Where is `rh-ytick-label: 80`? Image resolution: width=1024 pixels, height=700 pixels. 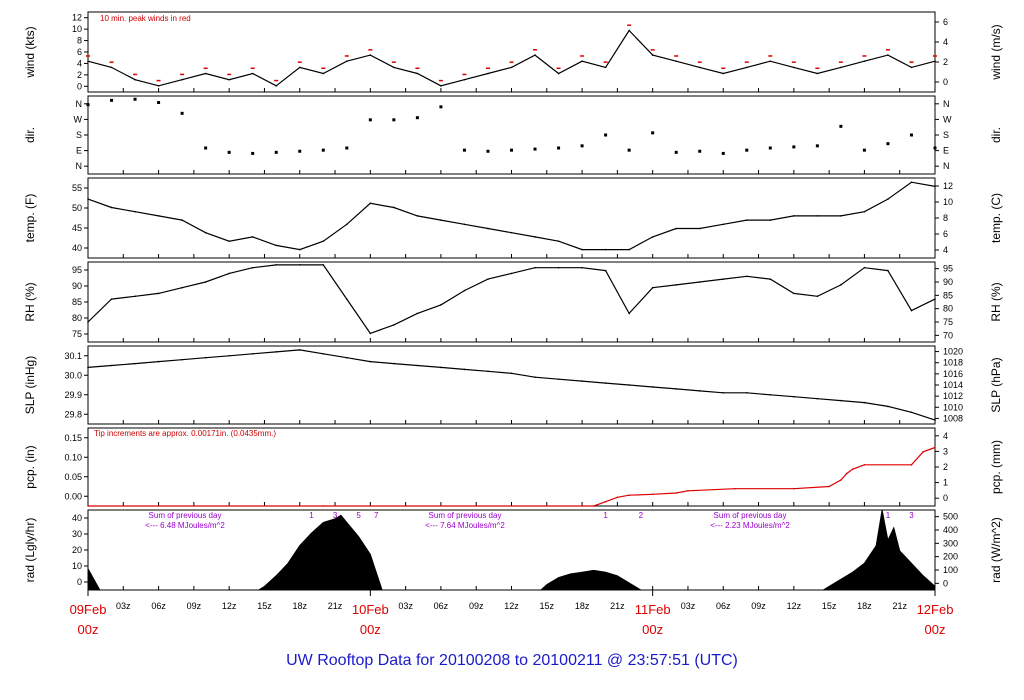
rh-ytick-label: 80 is located at coordinates (77, 318).